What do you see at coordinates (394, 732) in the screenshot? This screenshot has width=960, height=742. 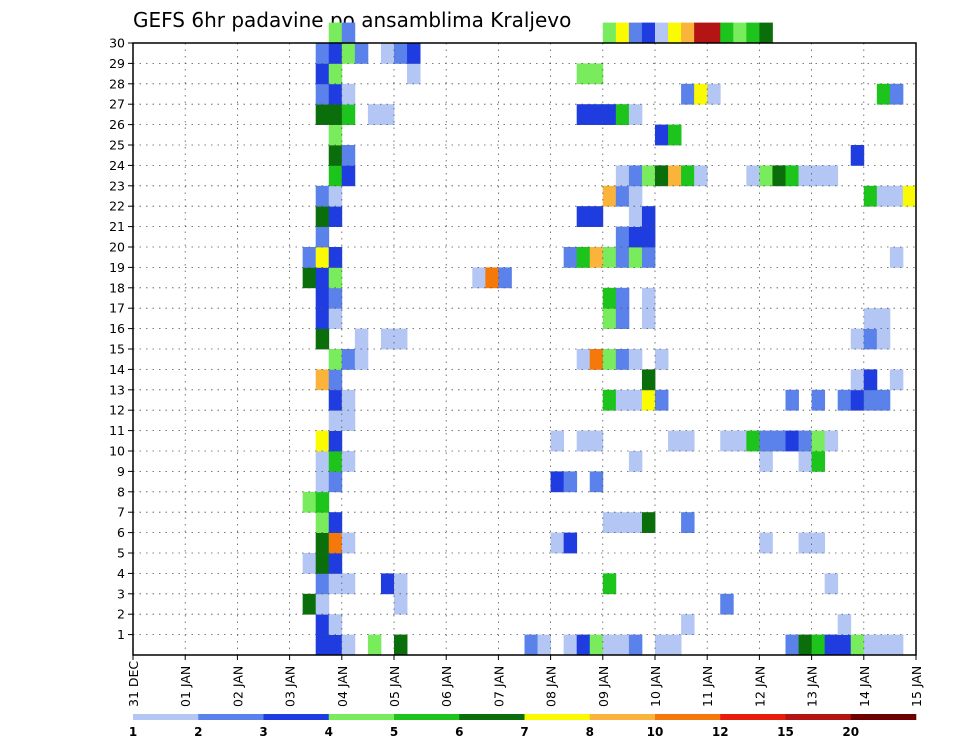 I see `colorbar-label: 5` at bounding box center [394, 732].